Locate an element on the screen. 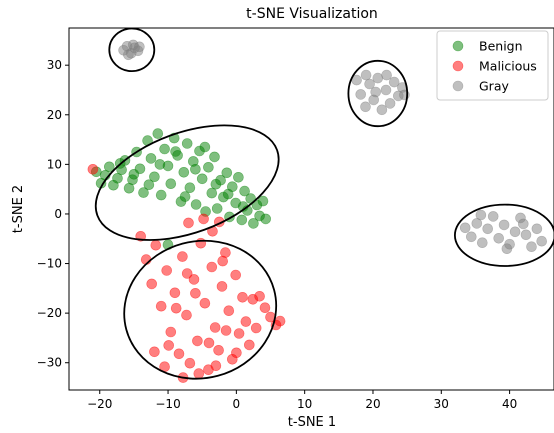 The image size is (554, 433). legend-label-malicious: Malicious is located at coordinates (508, 66).